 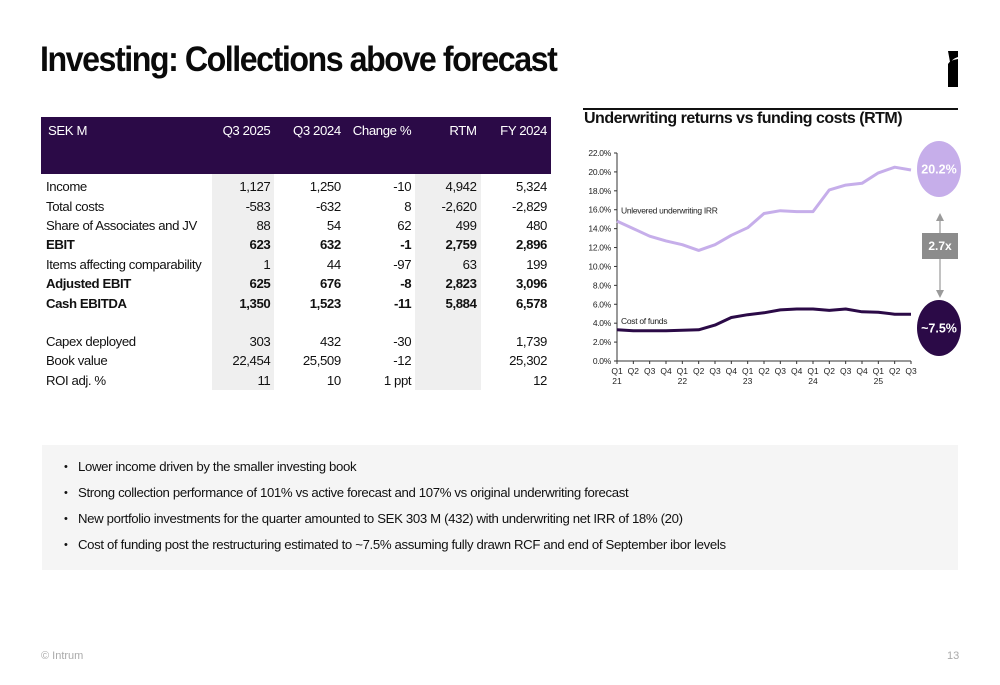 What do you see at coordinates (515, 145) in the screenshot?
I see `header-fy-2024: FY 2024` at bounding box center [515, 145].